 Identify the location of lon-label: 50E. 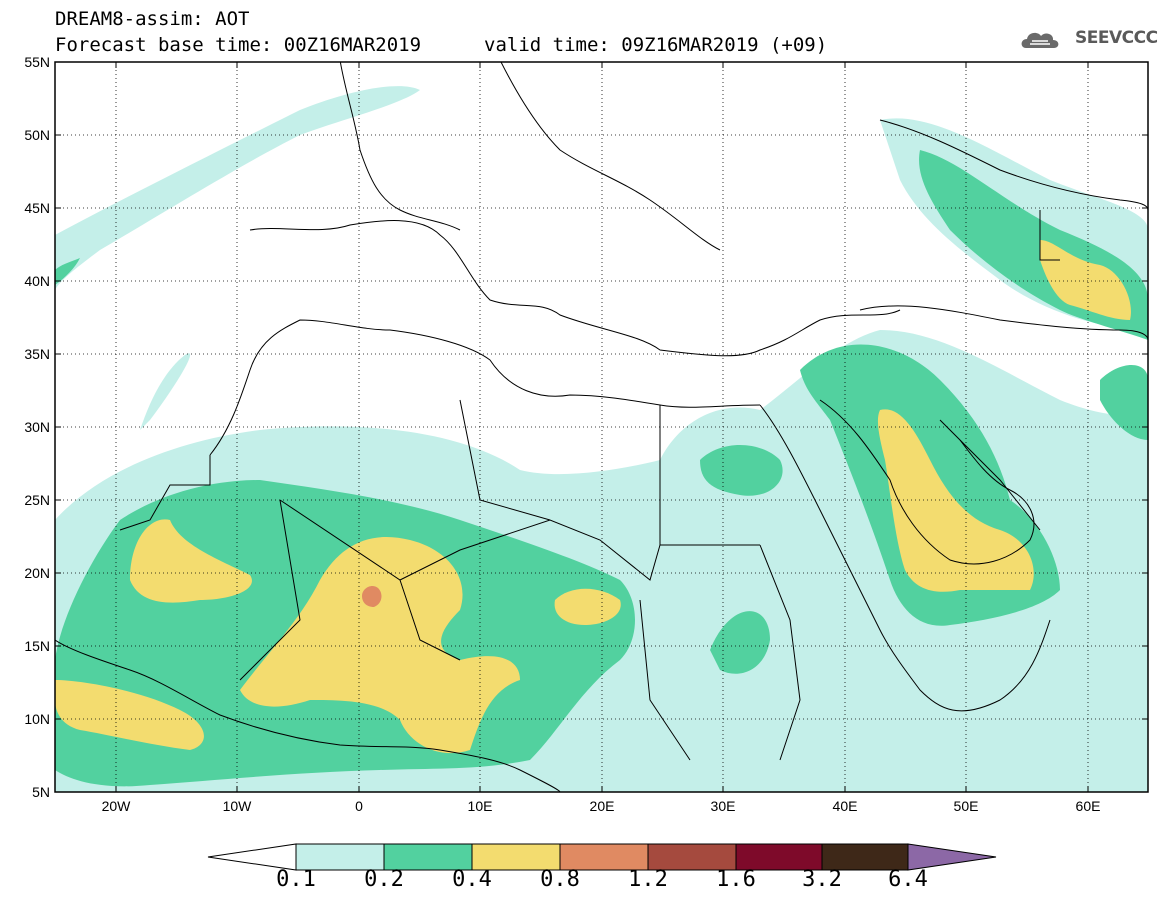
(966, 806).